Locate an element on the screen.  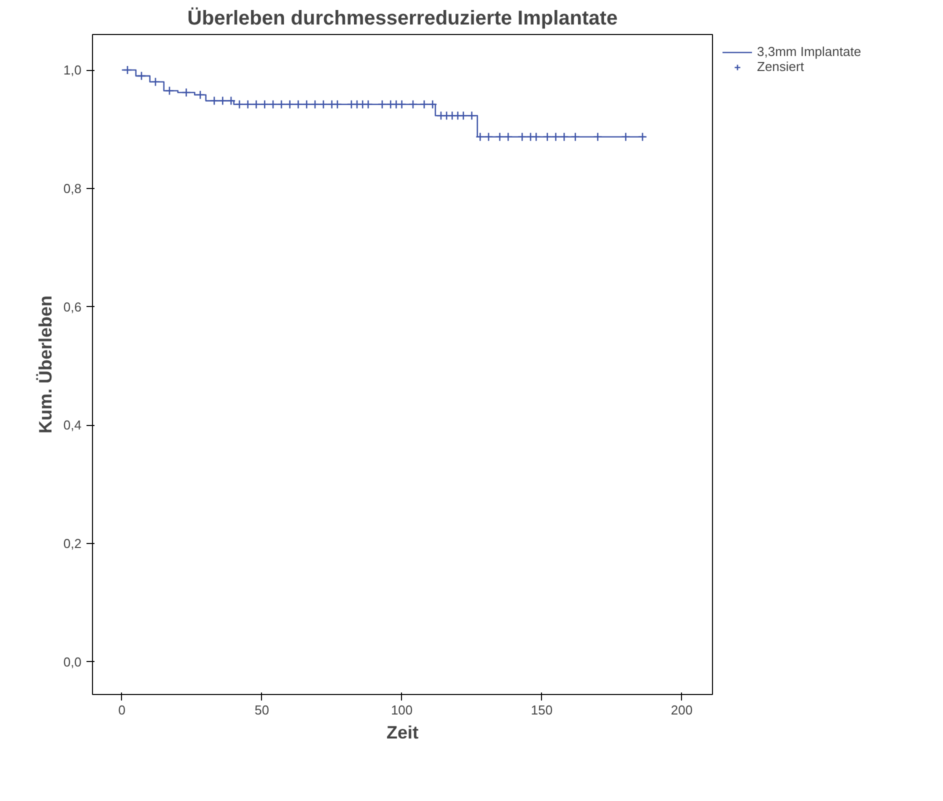
x-tick-label: 0 is located at coordinates (122, 710).